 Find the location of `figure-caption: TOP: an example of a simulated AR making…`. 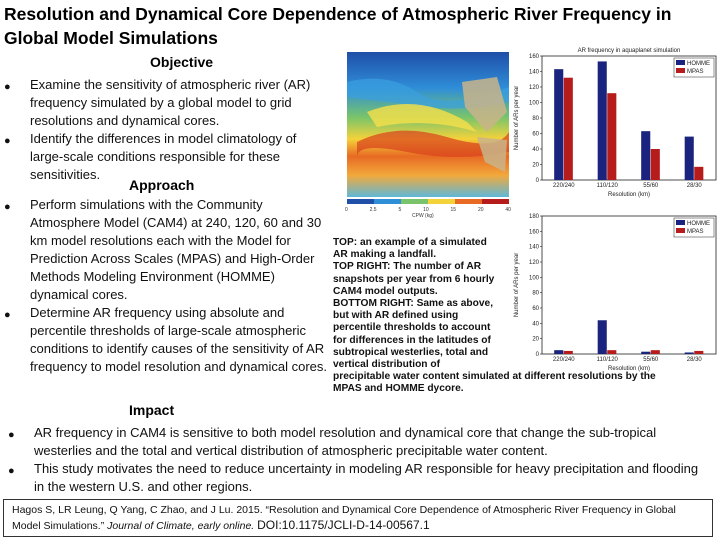

figure-caption: TOP: an example of a simulated AR making… is located at coordinates (494, 316).